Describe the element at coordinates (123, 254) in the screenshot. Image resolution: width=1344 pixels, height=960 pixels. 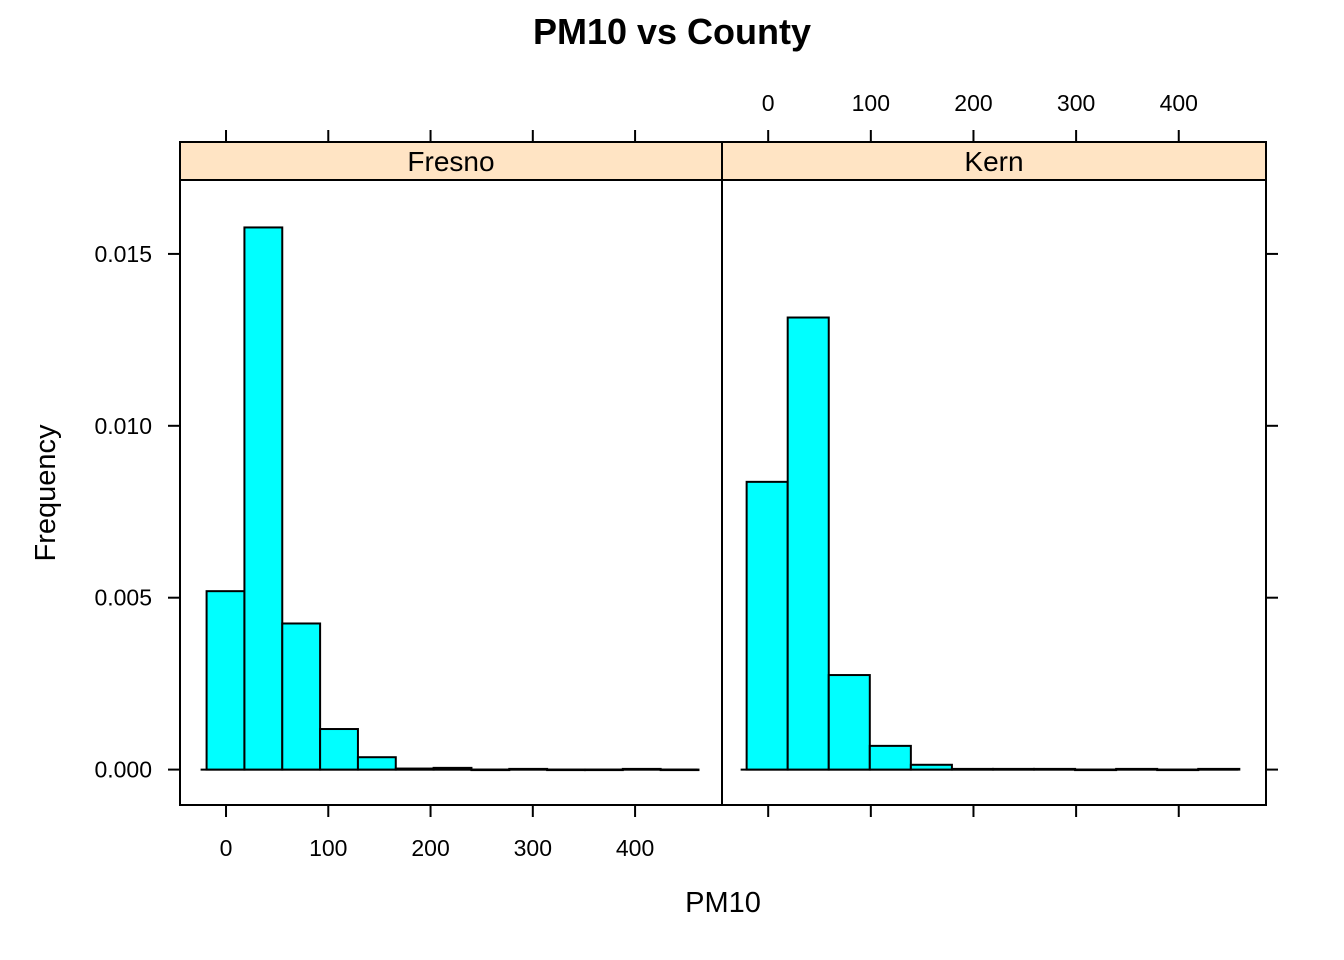
I see `y-tick-label: 0.015` at that location.